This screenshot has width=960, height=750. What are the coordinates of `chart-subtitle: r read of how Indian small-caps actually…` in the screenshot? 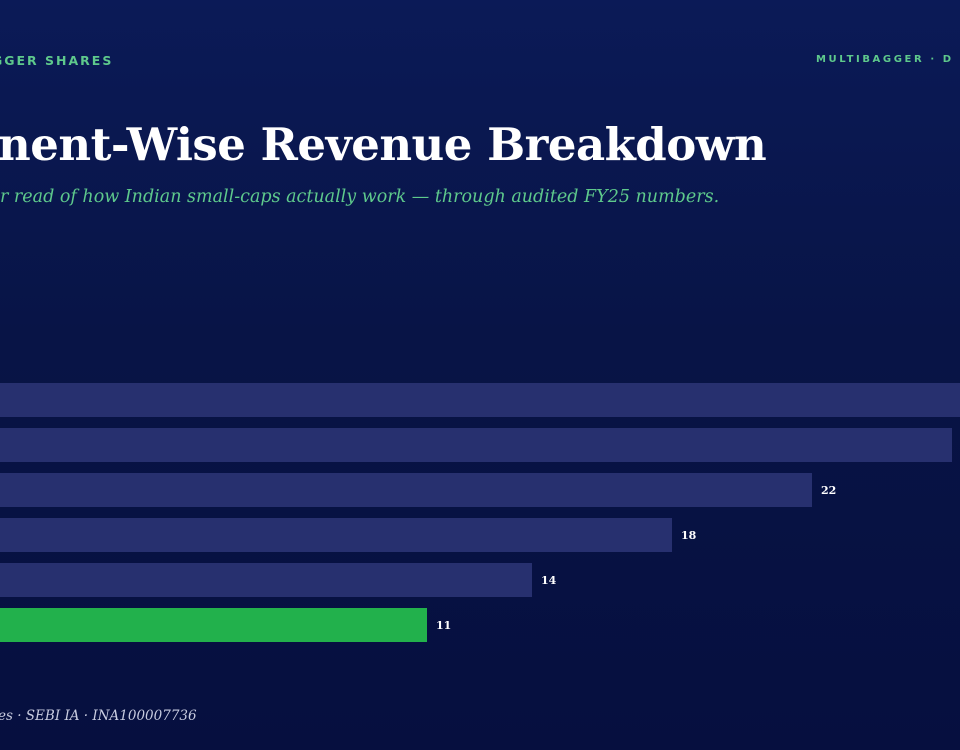 It's located at (360, 197).